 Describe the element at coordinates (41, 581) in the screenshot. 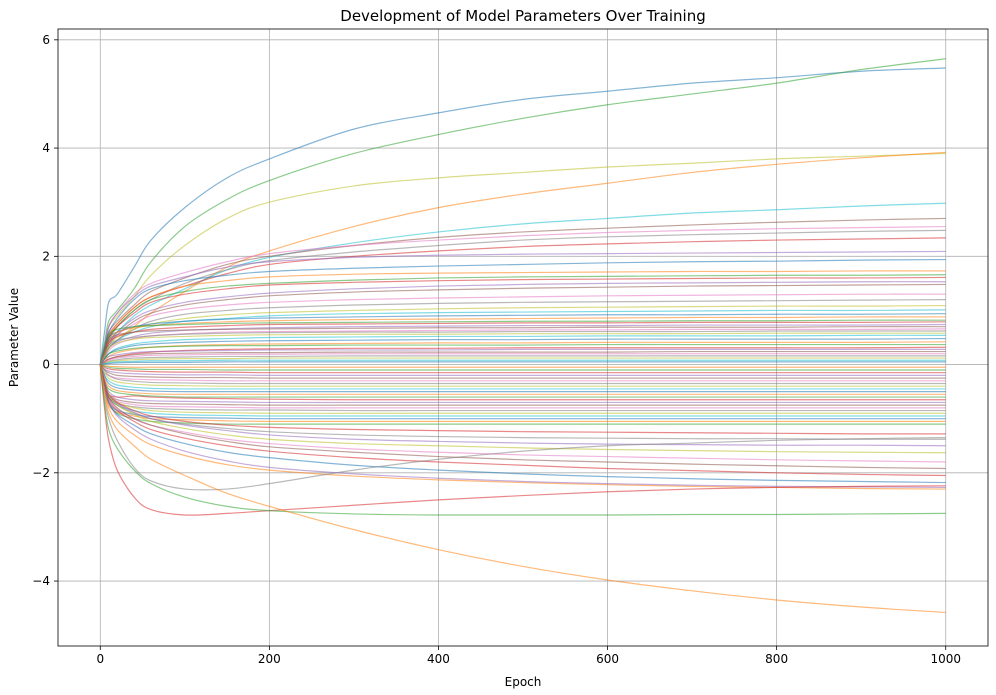

I see `y-tick-label: −4` at that location.